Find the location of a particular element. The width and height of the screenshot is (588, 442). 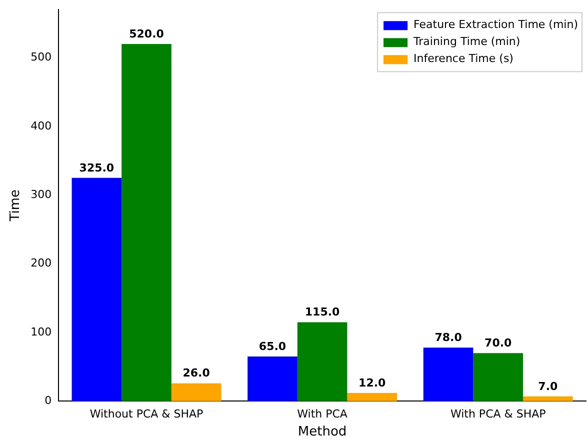

data-label: 65.0 is located at coordinates (272, 346).